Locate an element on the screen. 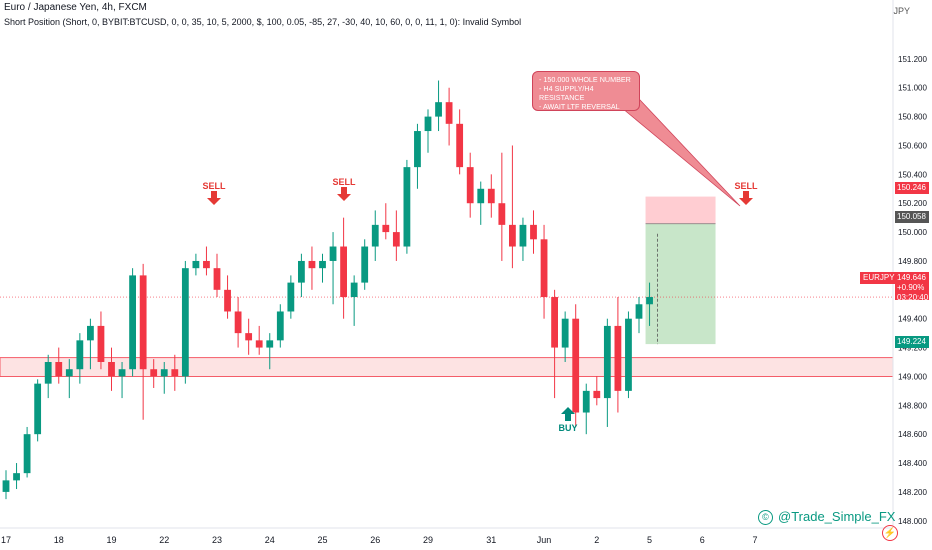  buy-label: BUY is located at coordinates (568, 428).